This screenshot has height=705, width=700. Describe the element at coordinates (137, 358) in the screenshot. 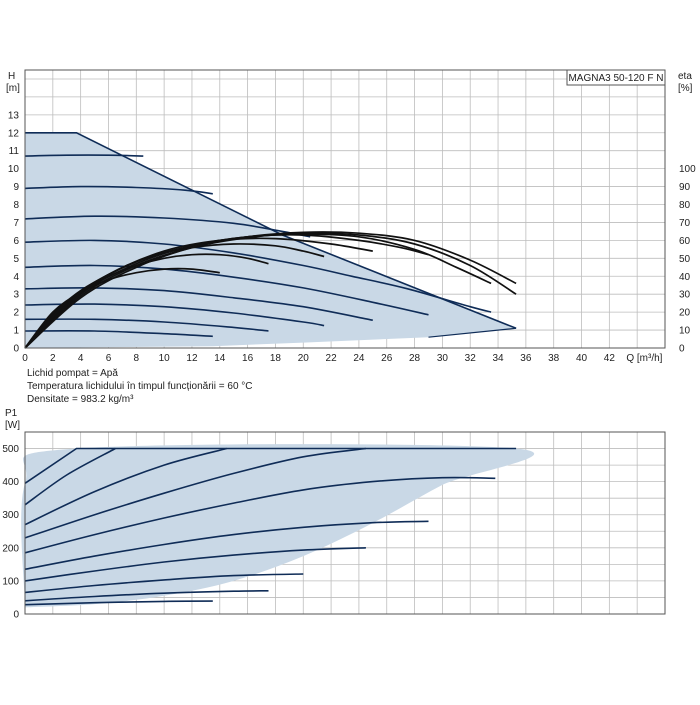

I see `x-tick-label: 8` at that location.